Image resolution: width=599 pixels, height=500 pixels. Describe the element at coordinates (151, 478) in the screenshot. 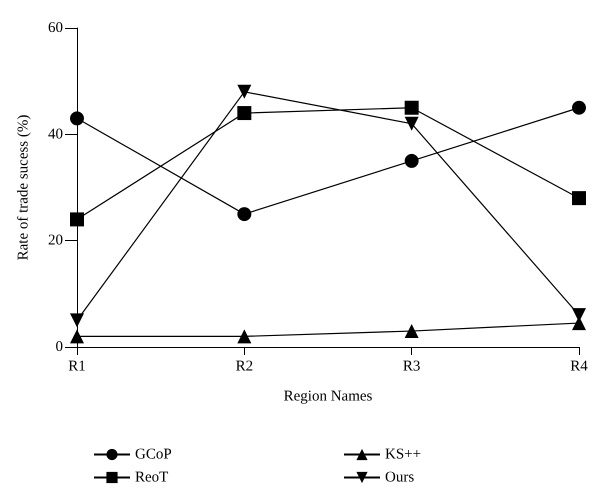

I see `legend-label: ReoT` at that location.